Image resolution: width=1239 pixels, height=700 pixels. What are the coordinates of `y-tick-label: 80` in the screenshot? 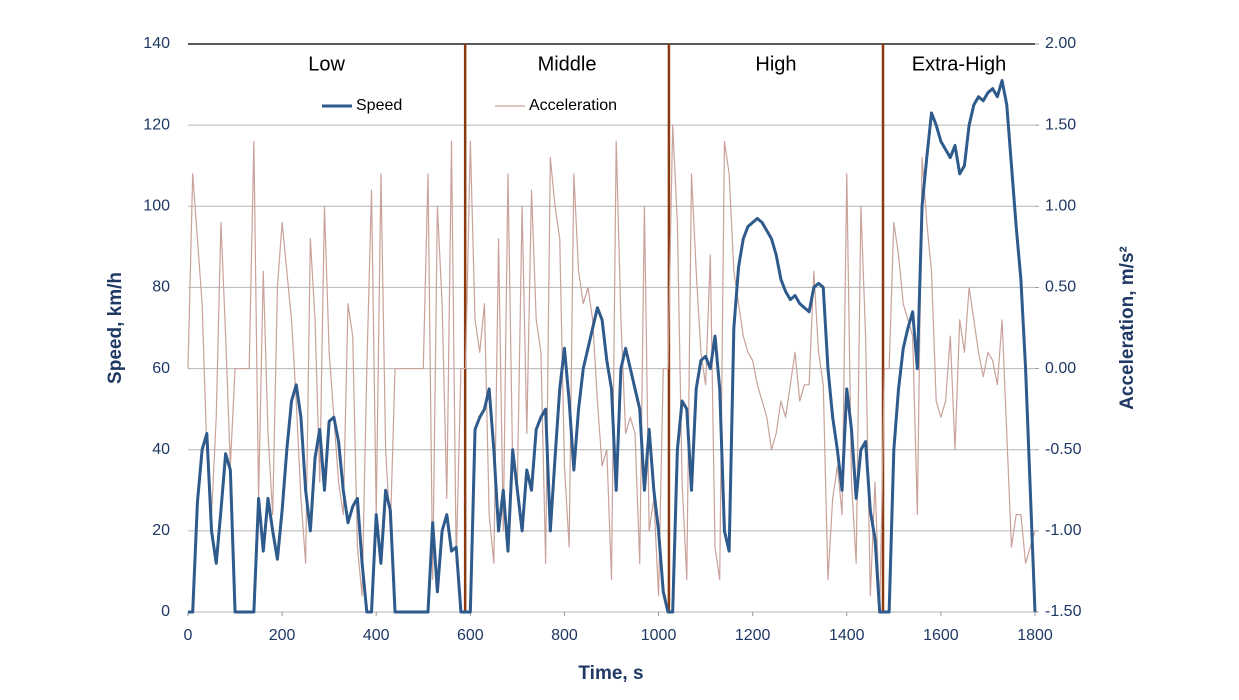 It's located at (161, 287).